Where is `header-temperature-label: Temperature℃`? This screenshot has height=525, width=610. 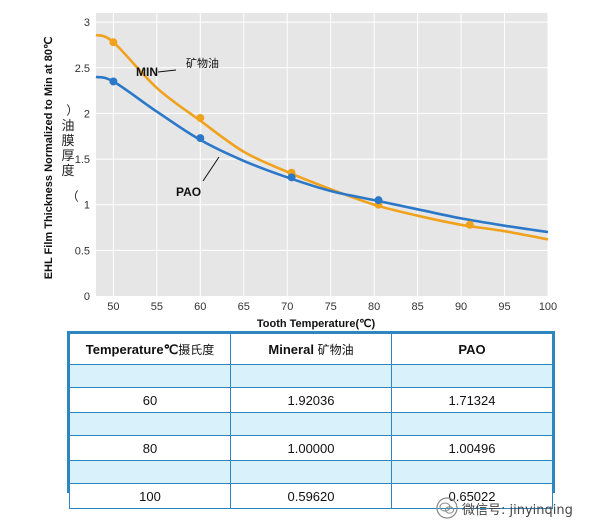
header-temperature-label: Temperature℃ is located at coordinates (132, 349).